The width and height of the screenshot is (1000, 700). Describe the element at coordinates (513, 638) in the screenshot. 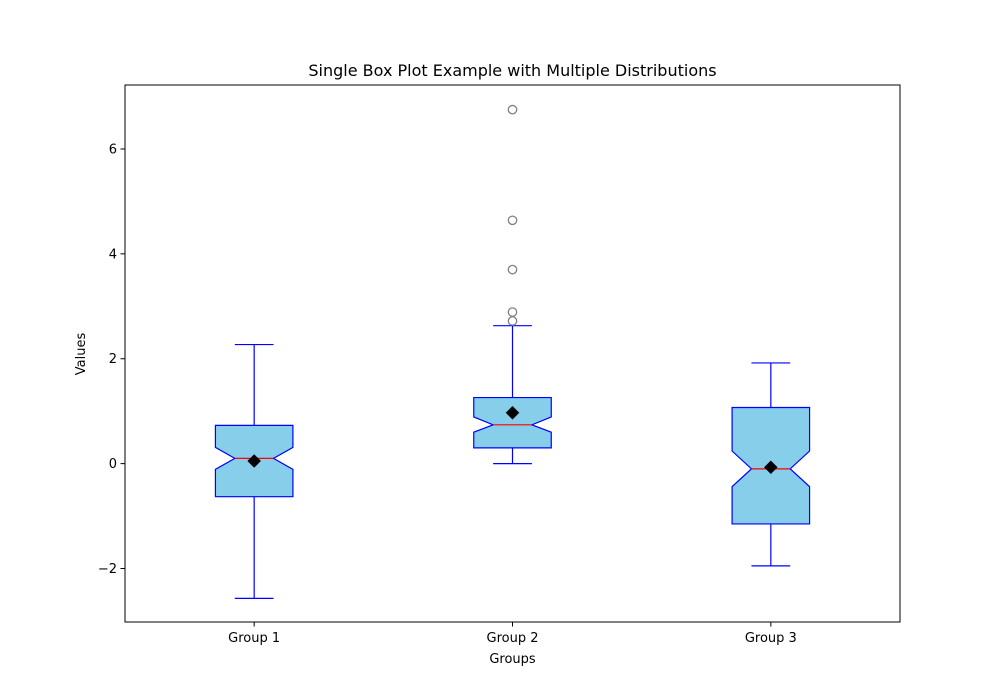

I see `x-tick-label-group-2: Group 2` at that location.